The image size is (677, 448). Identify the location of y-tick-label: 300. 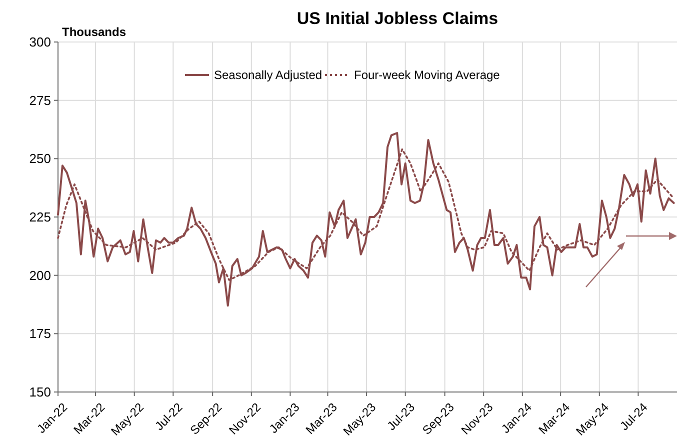
(40, 42).